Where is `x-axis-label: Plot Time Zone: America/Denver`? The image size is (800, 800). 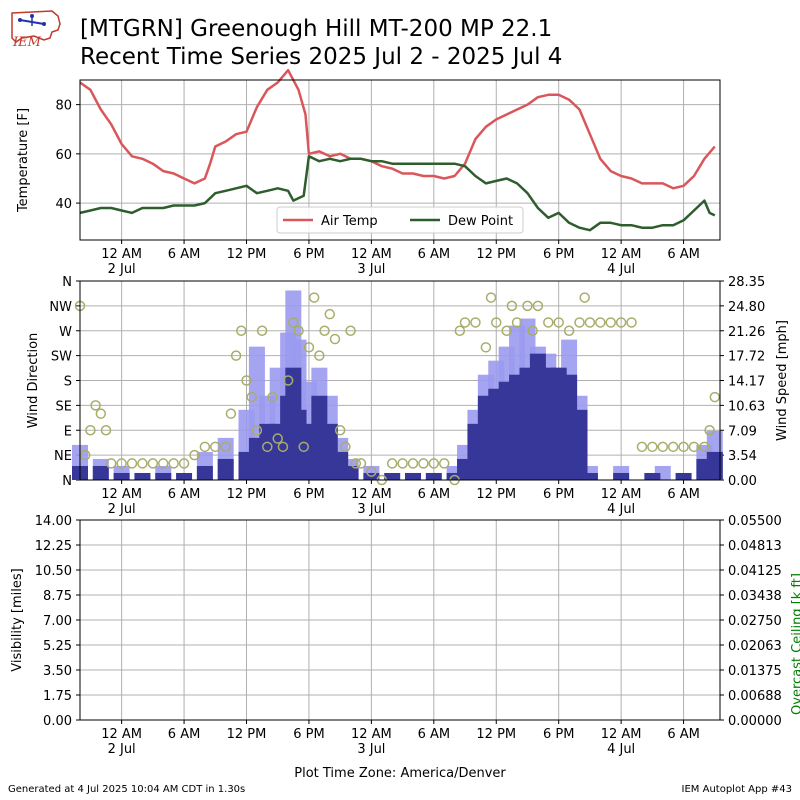 x-axis-label: Plot Time Zone: America/Denver is located at coordinates (400, 773).